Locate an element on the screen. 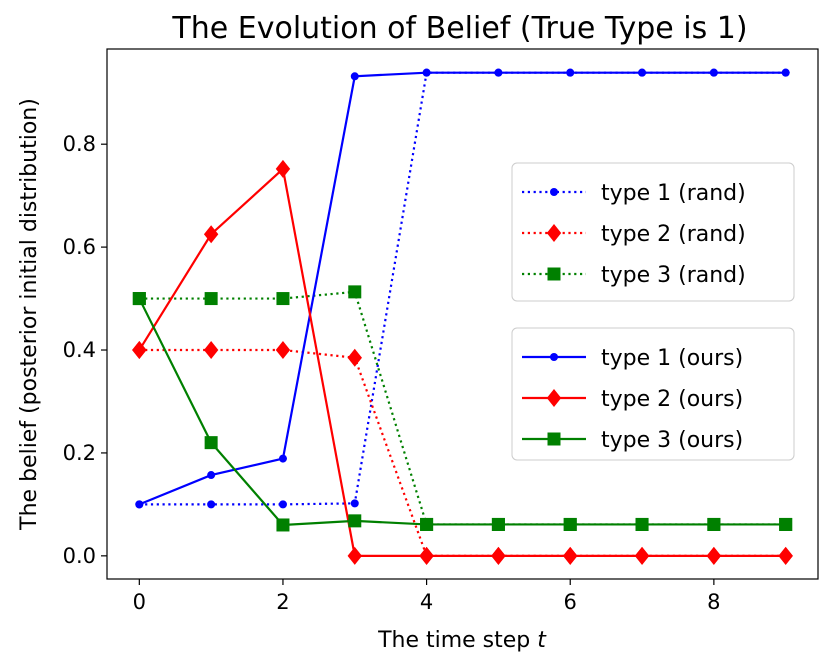 Image resolution: width=831 pixels, height=671 pixels. legend-label: type 2 (ours) is located at coordinates (672, 399).